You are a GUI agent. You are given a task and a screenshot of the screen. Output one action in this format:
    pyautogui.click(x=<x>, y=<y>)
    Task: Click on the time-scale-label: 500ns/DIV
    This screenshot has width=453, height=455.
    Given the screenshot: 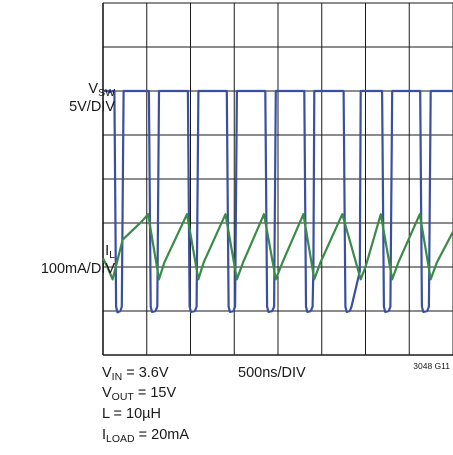 What is the action you would take?
    pyautogui.click(x=272, y=373)
    